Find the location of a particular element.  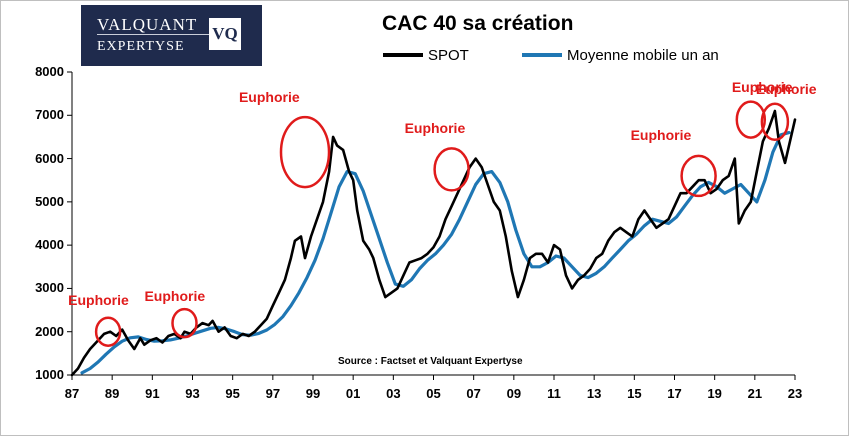

chart-title: CAC 40 sa création is located at coordinates (478, 23).